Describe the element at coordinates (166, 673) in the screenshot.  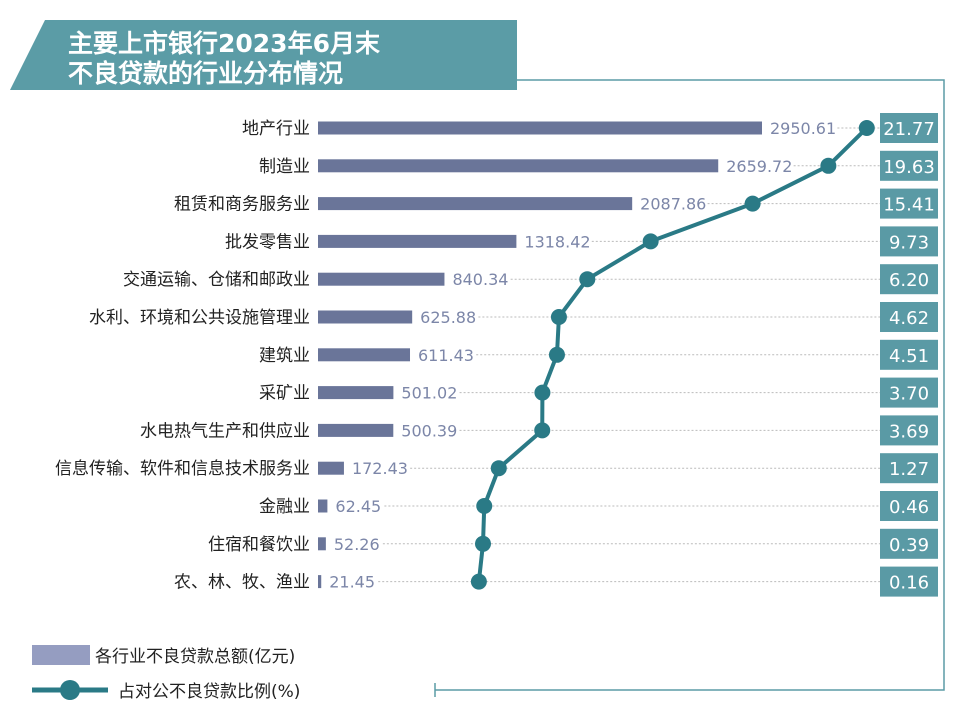
I see `legend: 各行业不良贷款总额(亿元) 占对公不良贷款比例(%)` at that location.